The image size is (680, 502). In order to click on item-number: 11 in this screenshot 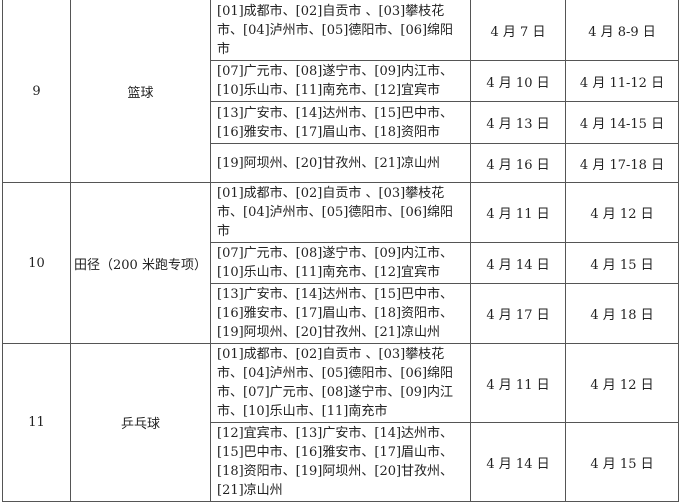, I will do `click(36, 422)`.